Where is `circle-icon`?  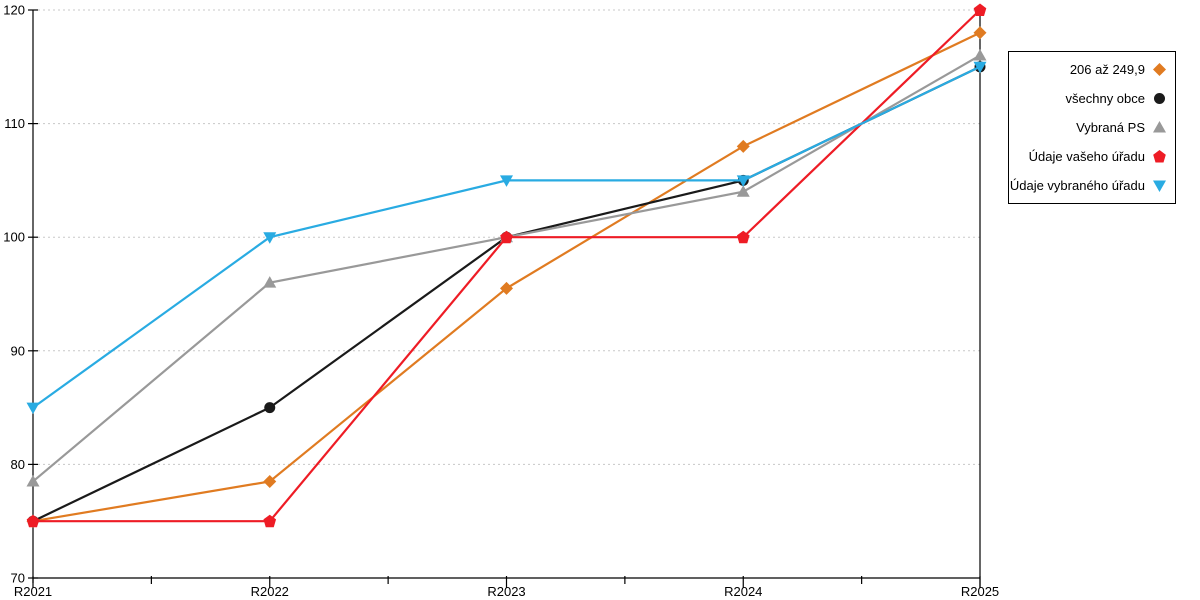
circle-icon is located at coordinates (1159, 98).